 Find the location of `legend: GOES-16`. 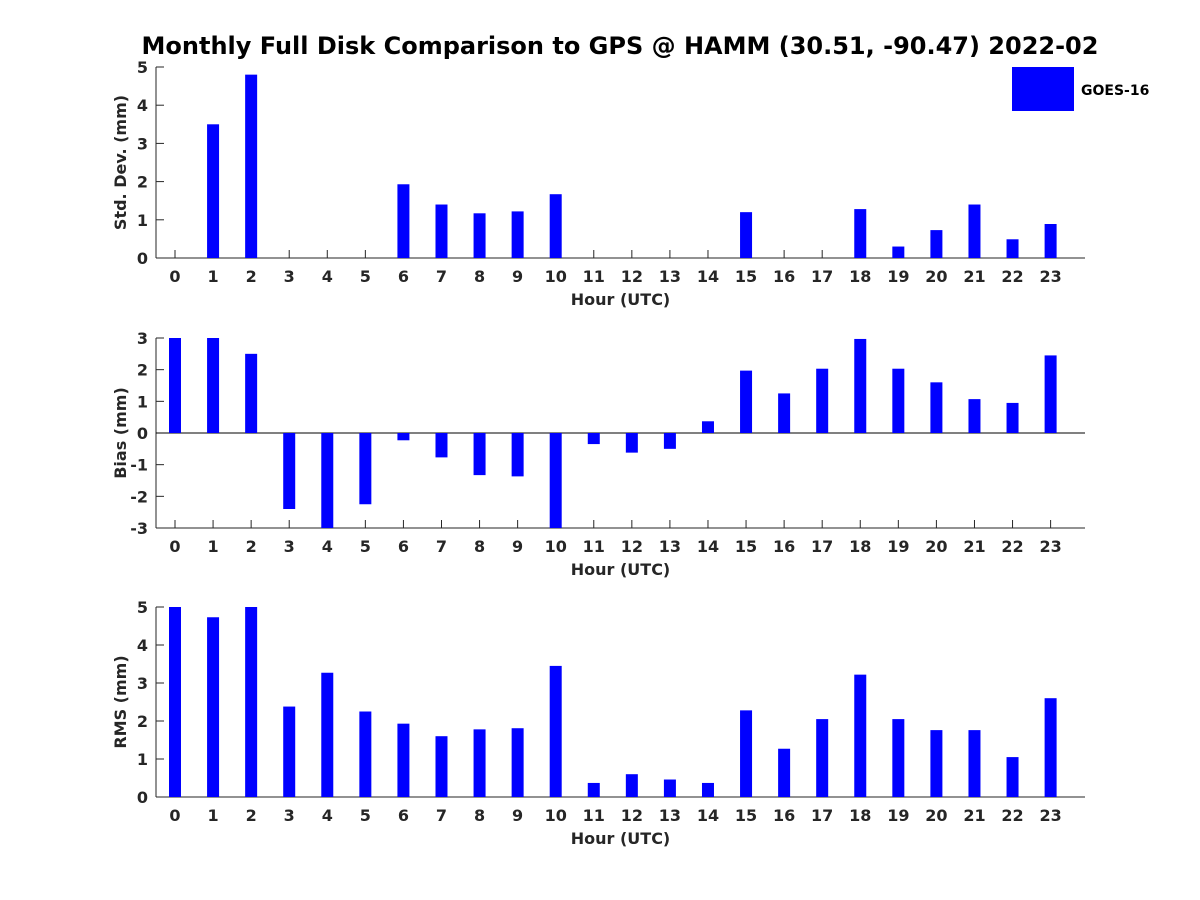

legend: GOES-16 is located at coordinates (1080, 89).